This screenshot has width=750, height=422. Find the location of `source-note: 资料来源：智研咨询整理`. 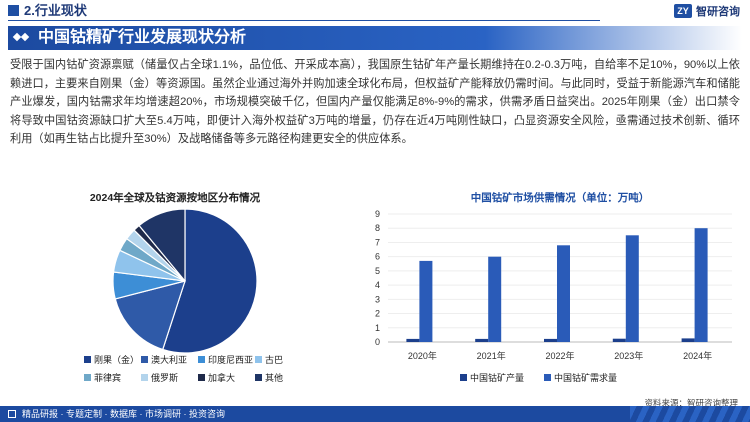

source-note: 资料来源：智研咨询整理 is located at coordinates (691, 403).